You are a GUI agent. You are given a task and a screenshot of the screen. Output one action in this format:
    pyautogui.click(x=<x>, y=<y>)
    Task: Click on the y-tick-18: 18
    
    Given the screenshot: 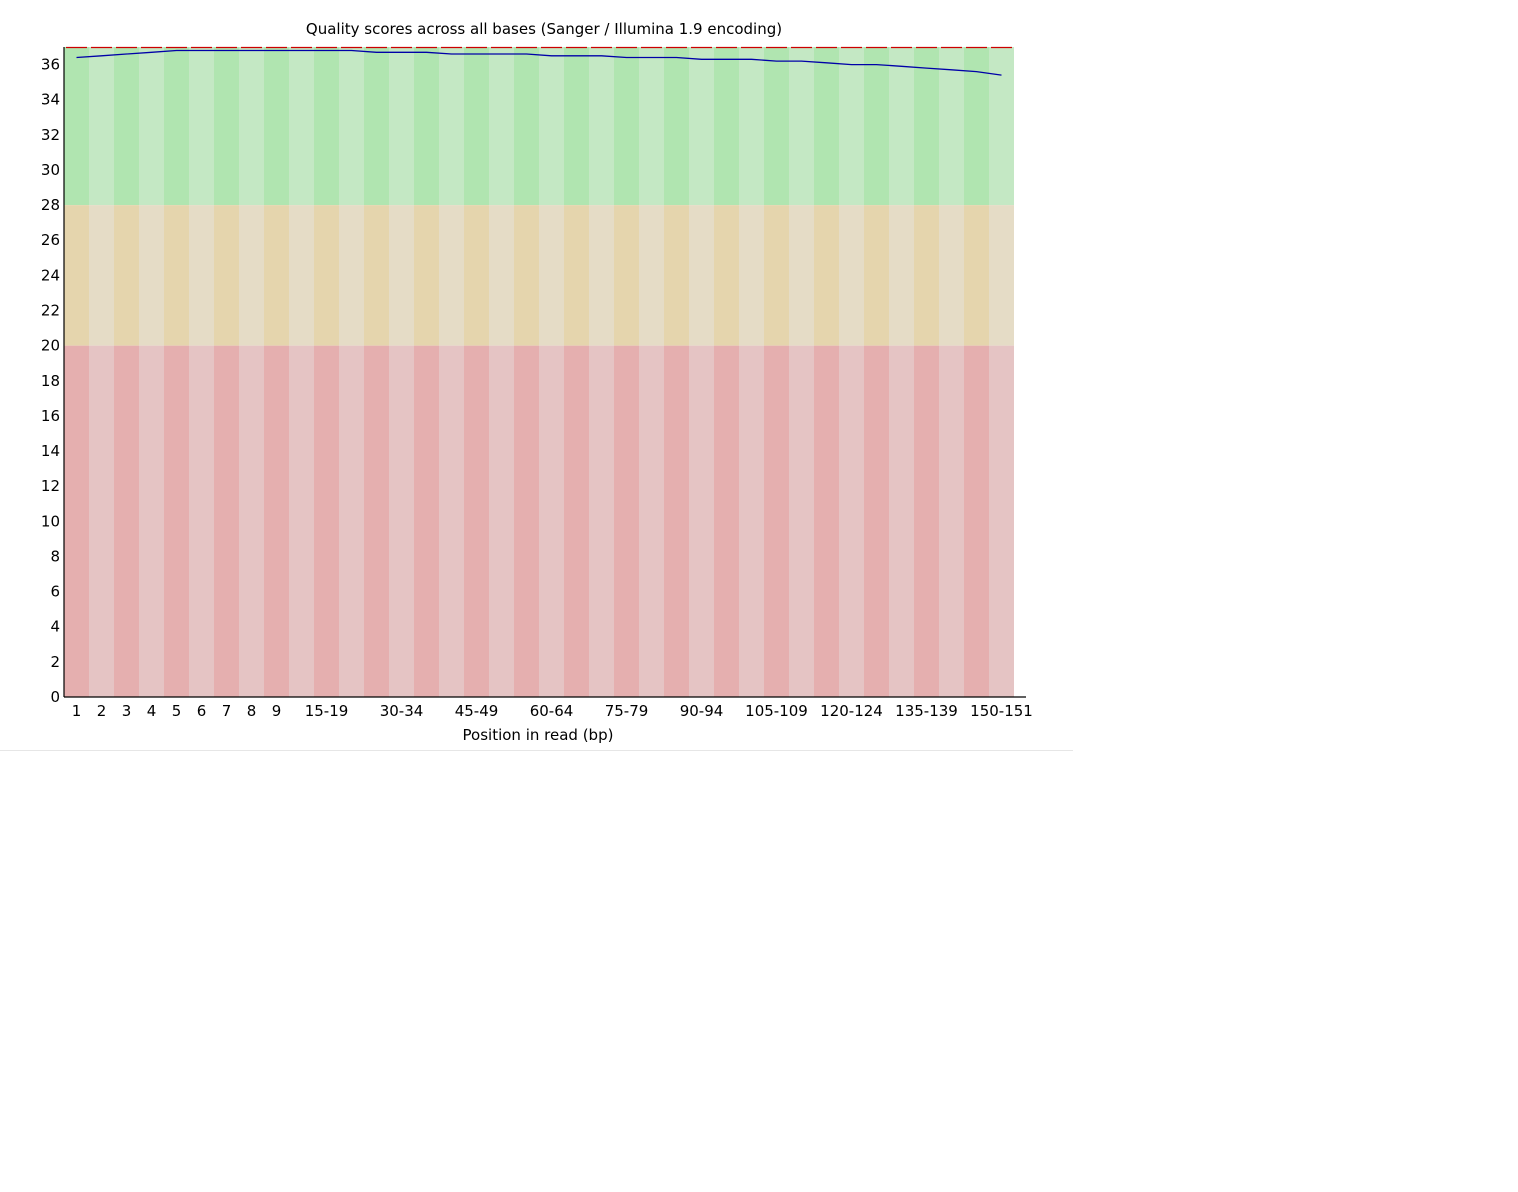 What is the action you would take?
    pyautogui.click(x=50, y=381)
    